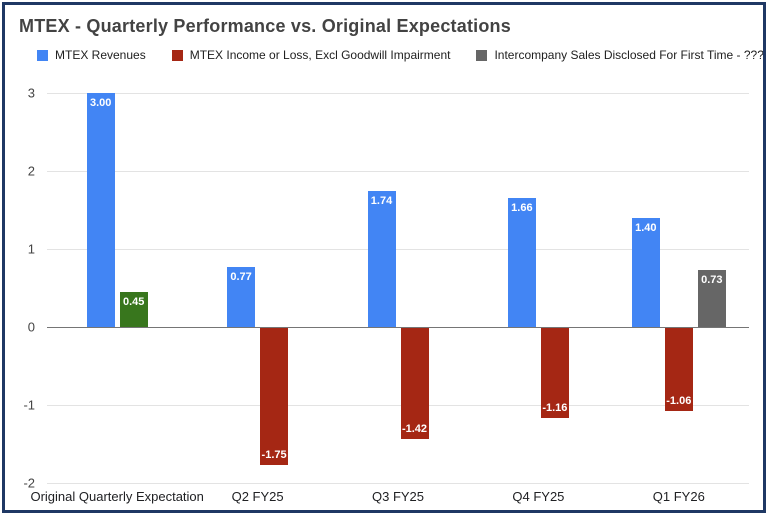 The image size is (768, 517). I want to click on bar: 0.45, so click(133, 309).